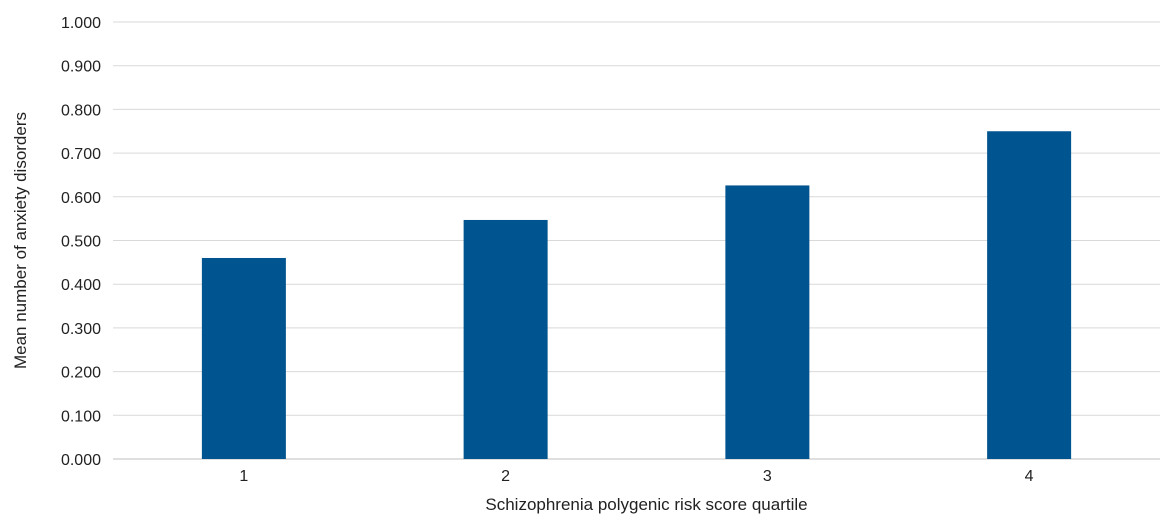 This screenshot has height=520, width=1166. I want to click on y-tick-label: 0.500, so click(81, 242).